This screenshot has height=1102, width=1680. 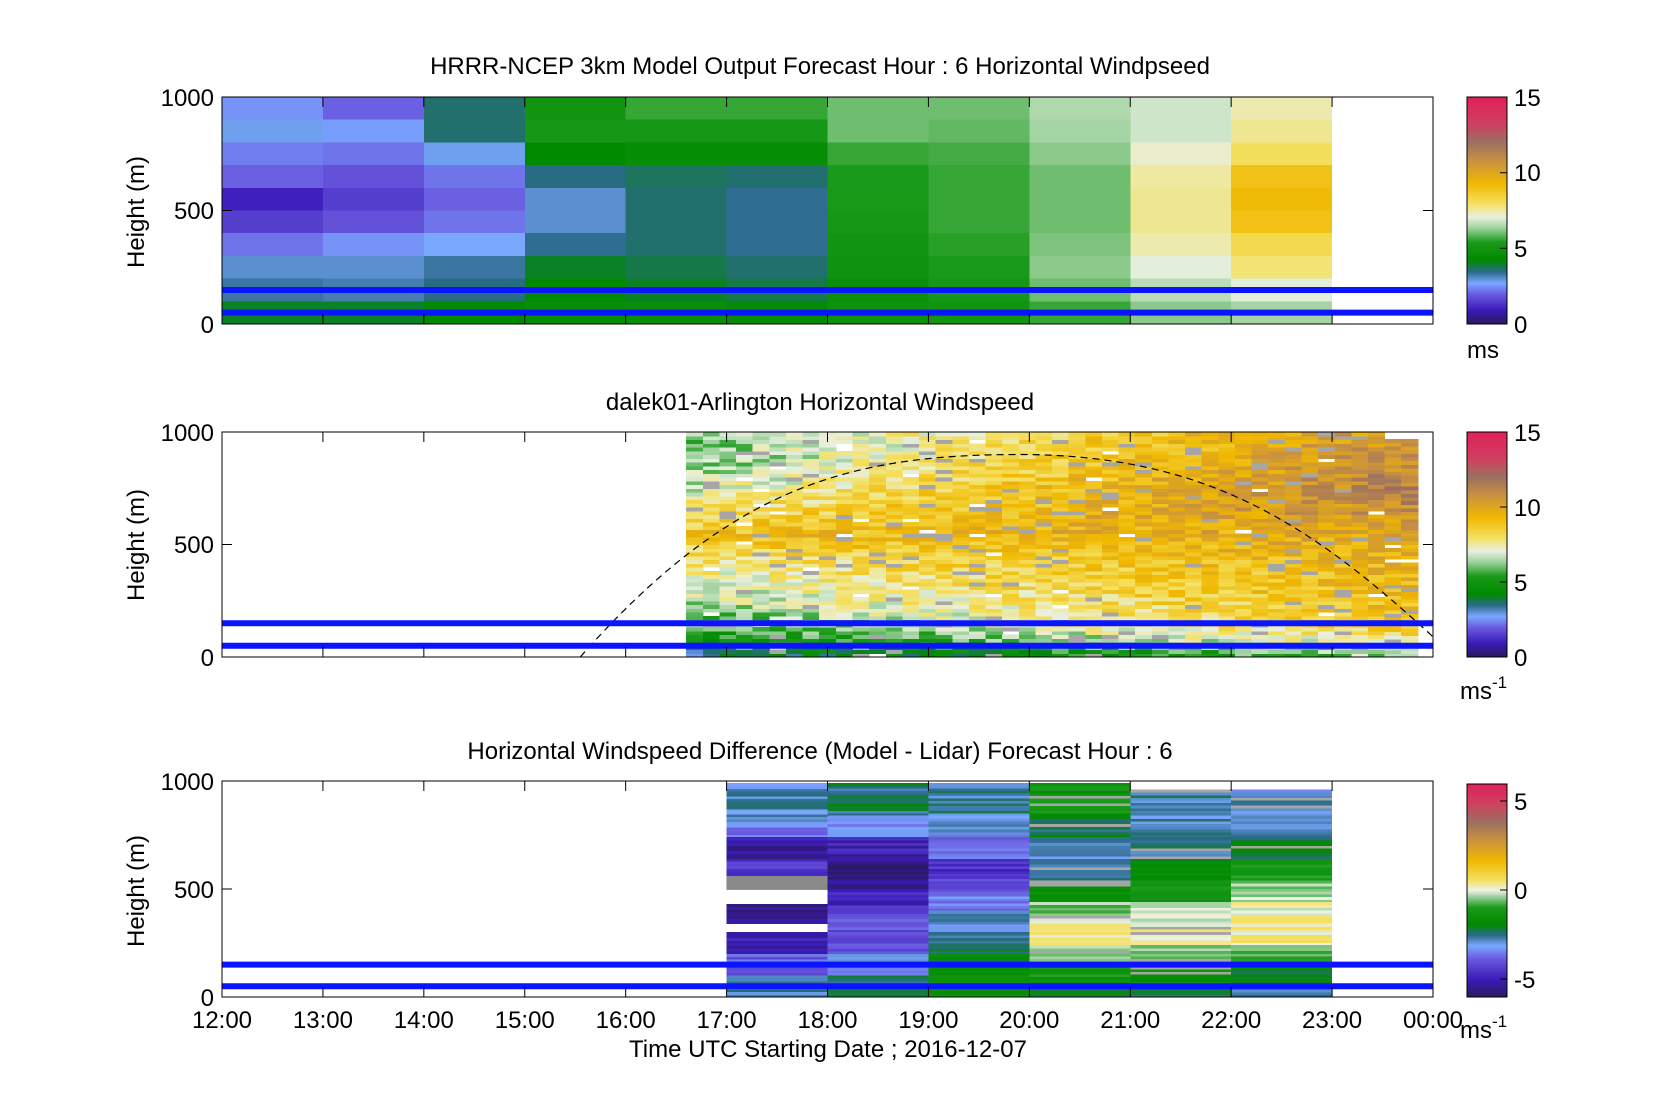 I want to click on panel-model-ytick-0: 0, so click(x=207, y=325).